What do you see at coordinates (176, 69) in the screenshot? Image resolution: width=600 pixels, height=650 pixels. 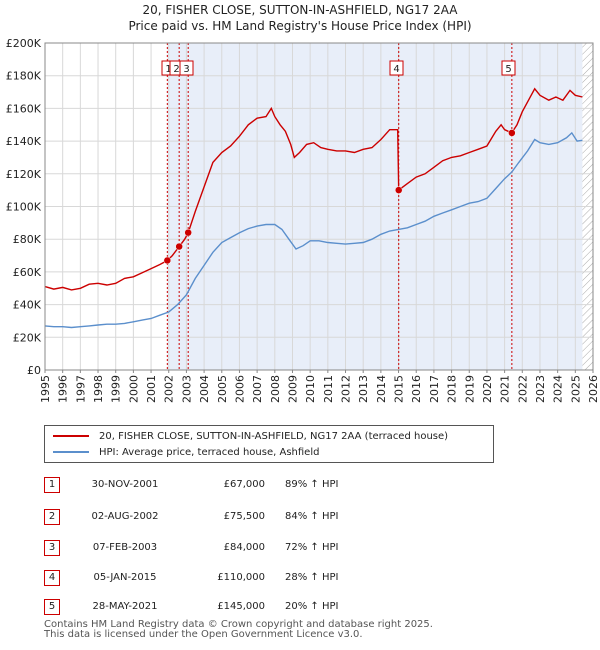 I see `sale-label-number: 2` at bounding box center [176, 69].